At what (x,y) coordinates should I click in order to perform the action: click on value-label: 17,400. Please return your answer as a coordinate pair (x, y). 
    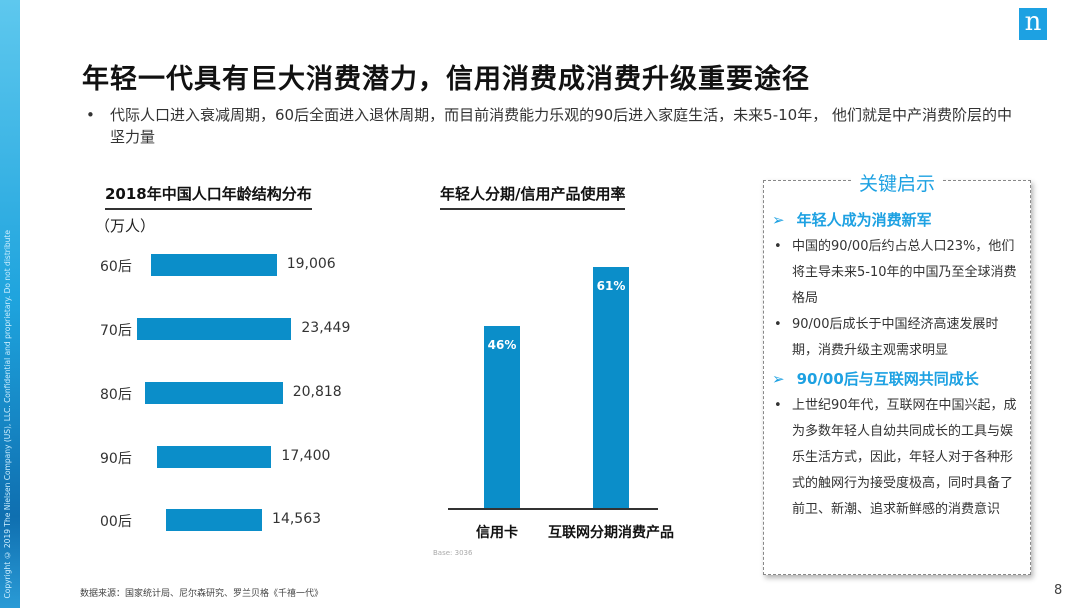
    Looking at the image, I should click on (306, 456).